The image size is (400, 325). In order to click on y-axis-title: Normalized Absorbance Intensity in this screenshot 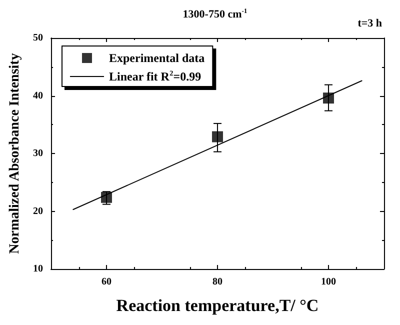, I will do `click(15, 153)`.